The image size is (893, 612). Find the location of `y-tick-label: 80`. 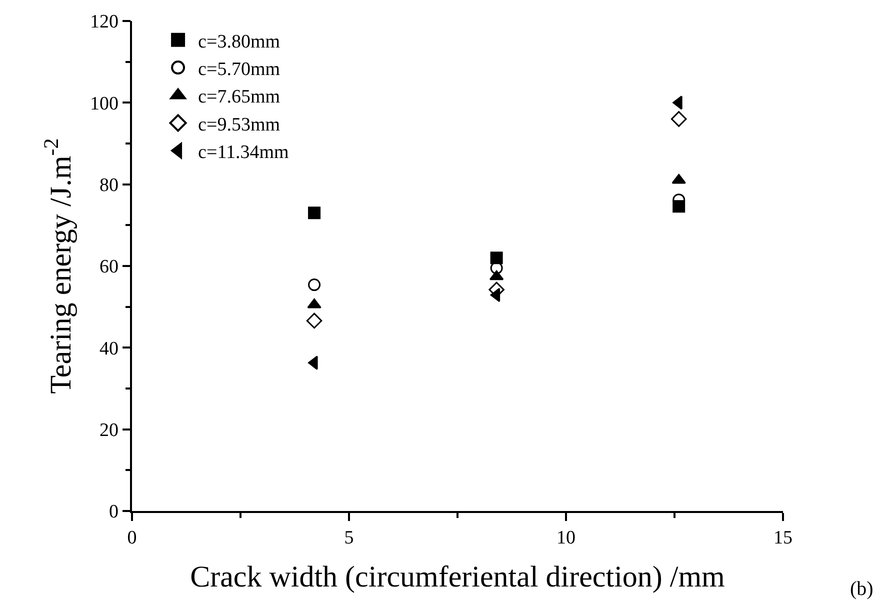

y-tick-label: 80 is located at coordinates (108, 185).